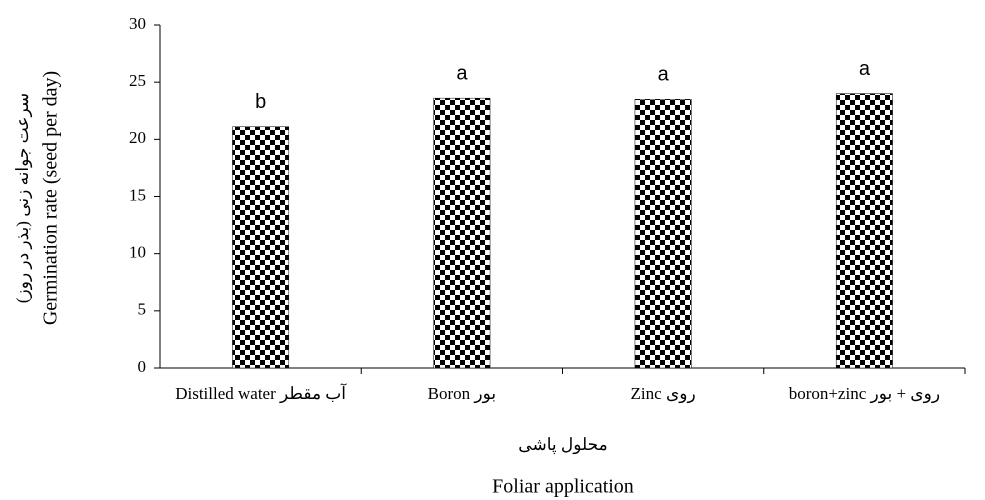 Image resolution: width=985 pixels, height=500 pixels. What do you see at coordinates (137, 137) in the screenshot?
I see `y-tick-label: 20` at bounding box center [137, 137].